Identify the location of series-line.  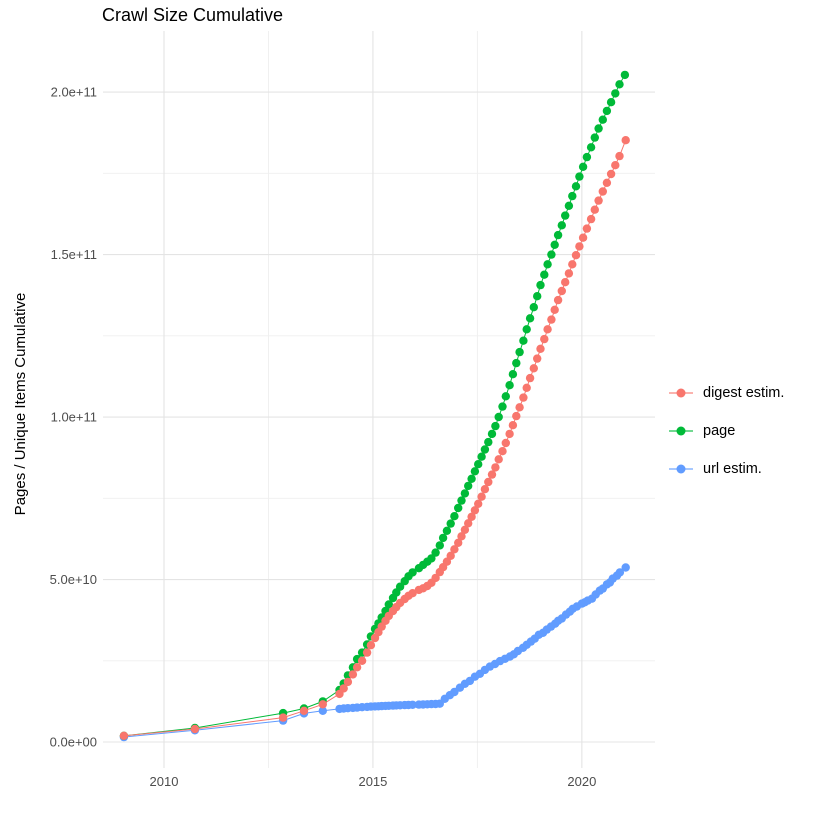
(375, 652).